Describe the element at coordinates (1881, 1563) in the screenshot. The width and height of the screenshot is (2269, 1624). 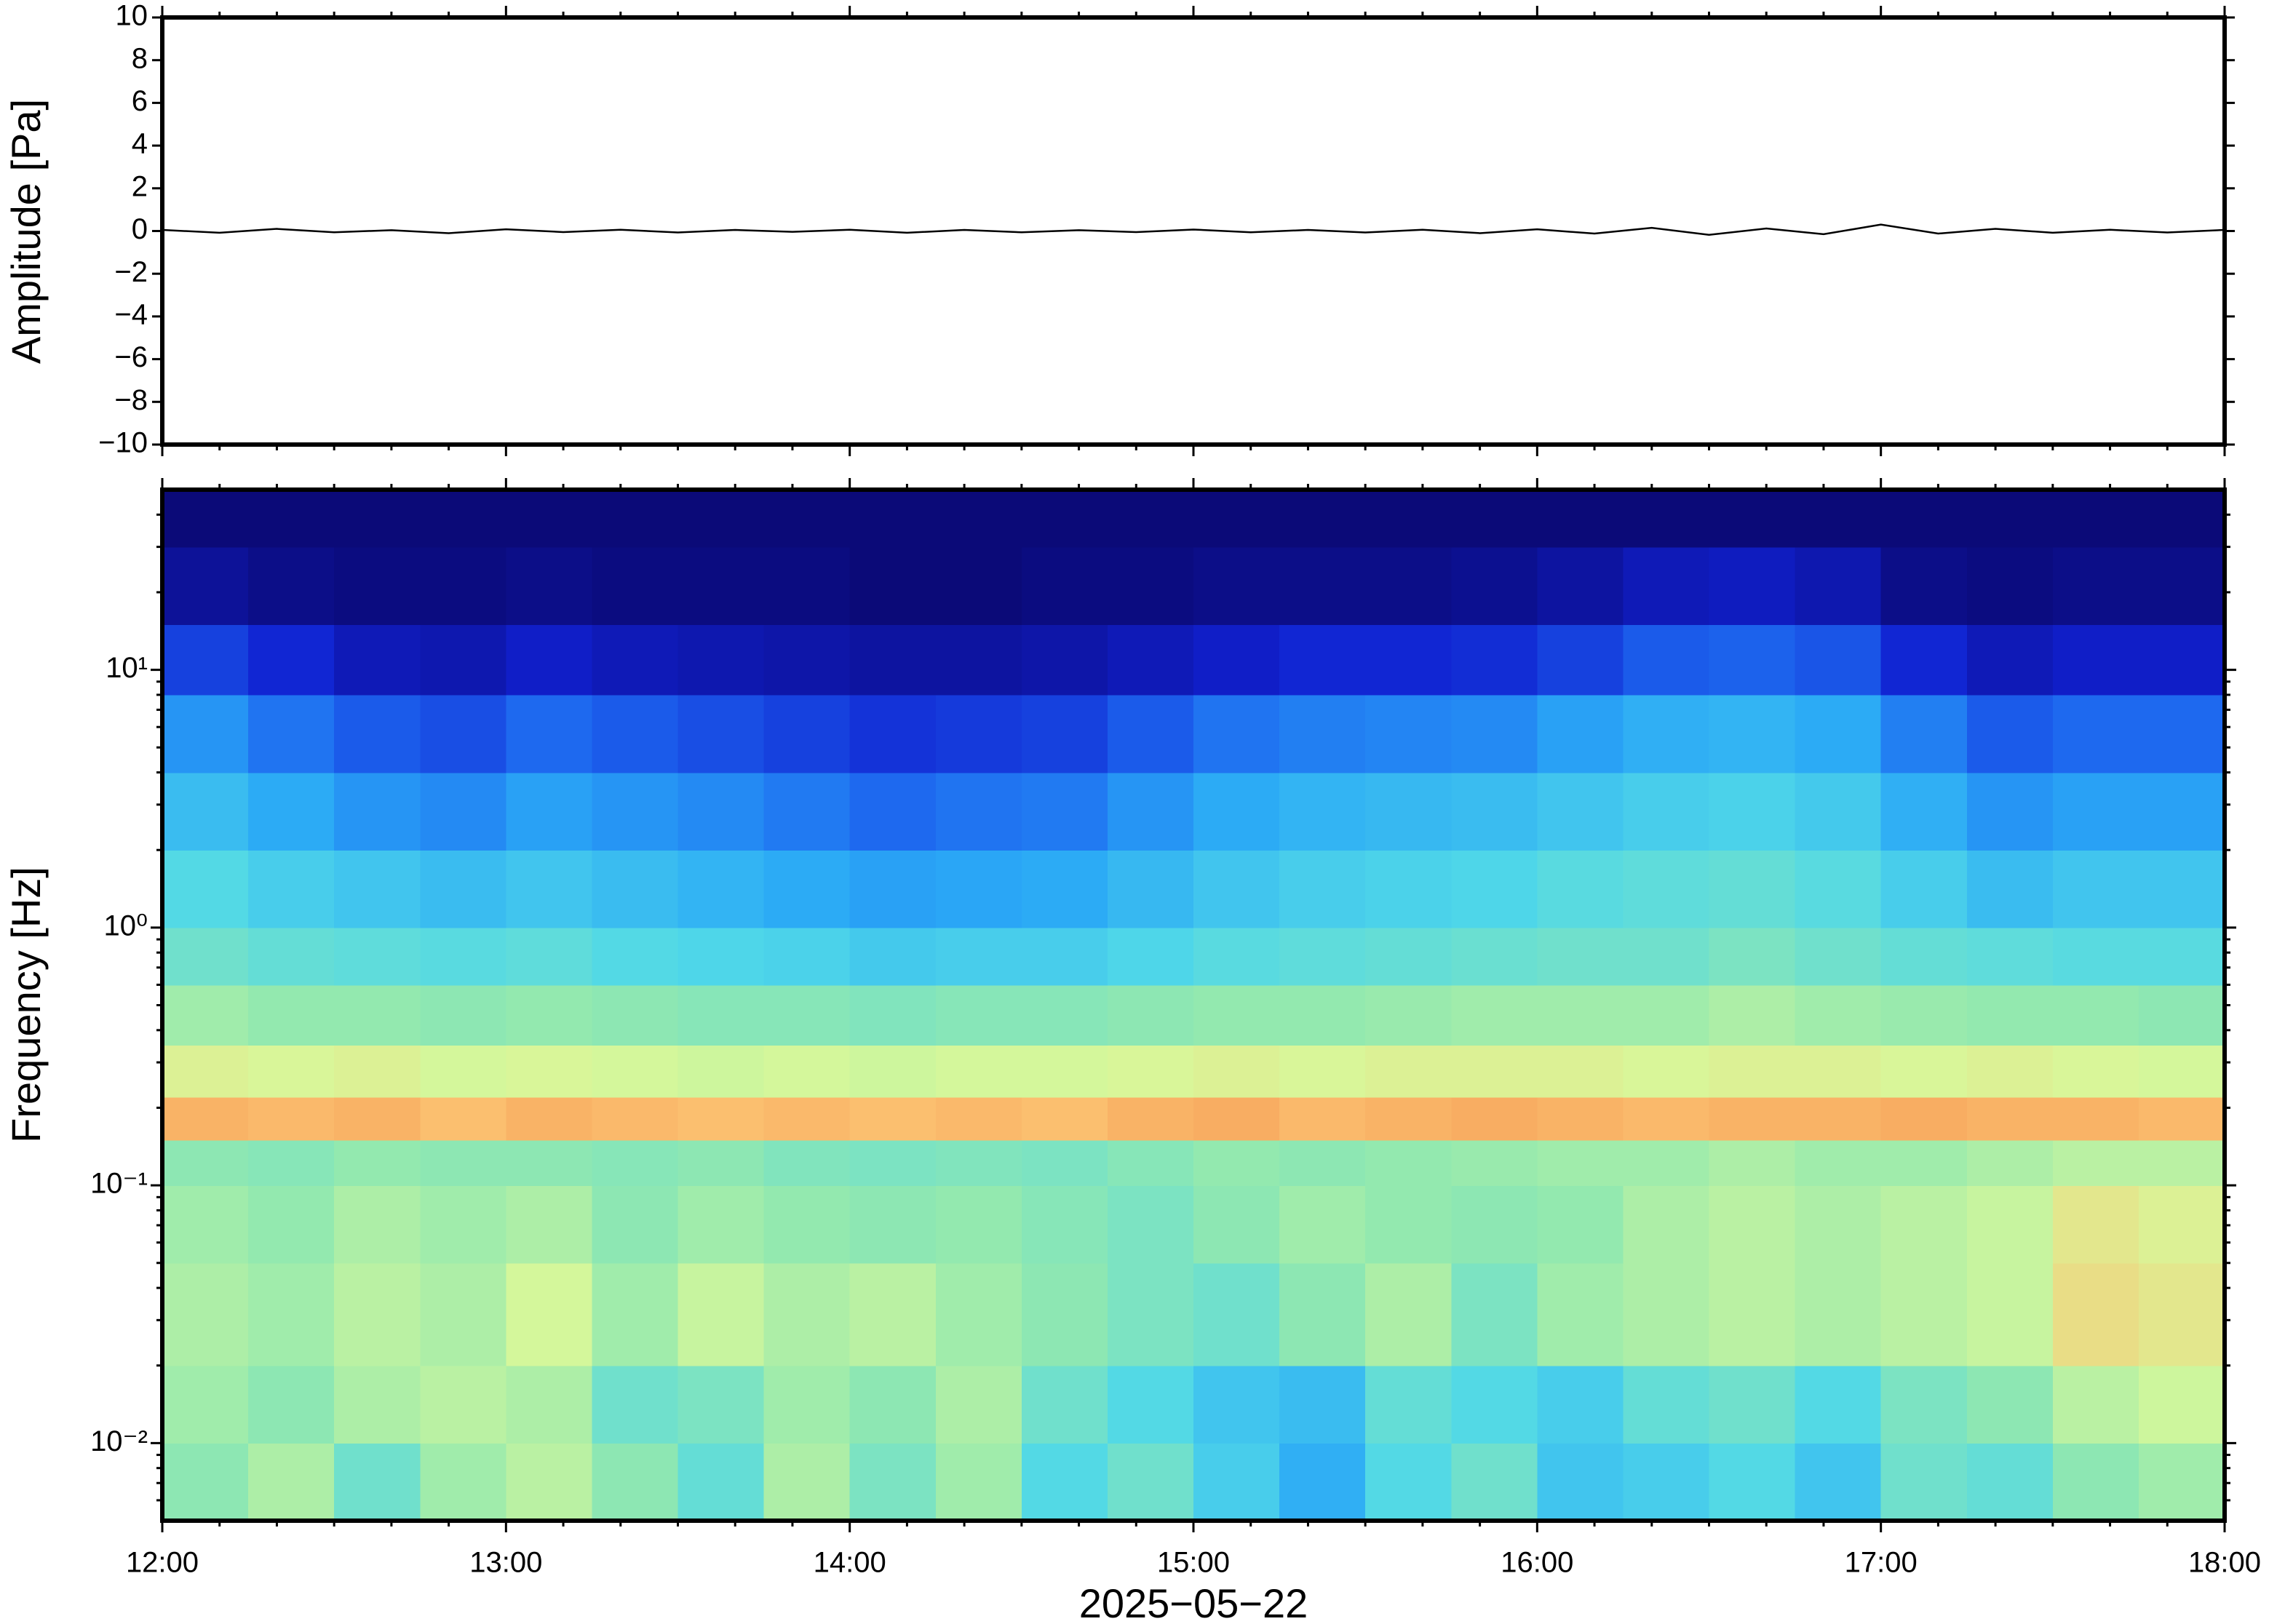
I see `x-tick-label: 17:00` at that location.